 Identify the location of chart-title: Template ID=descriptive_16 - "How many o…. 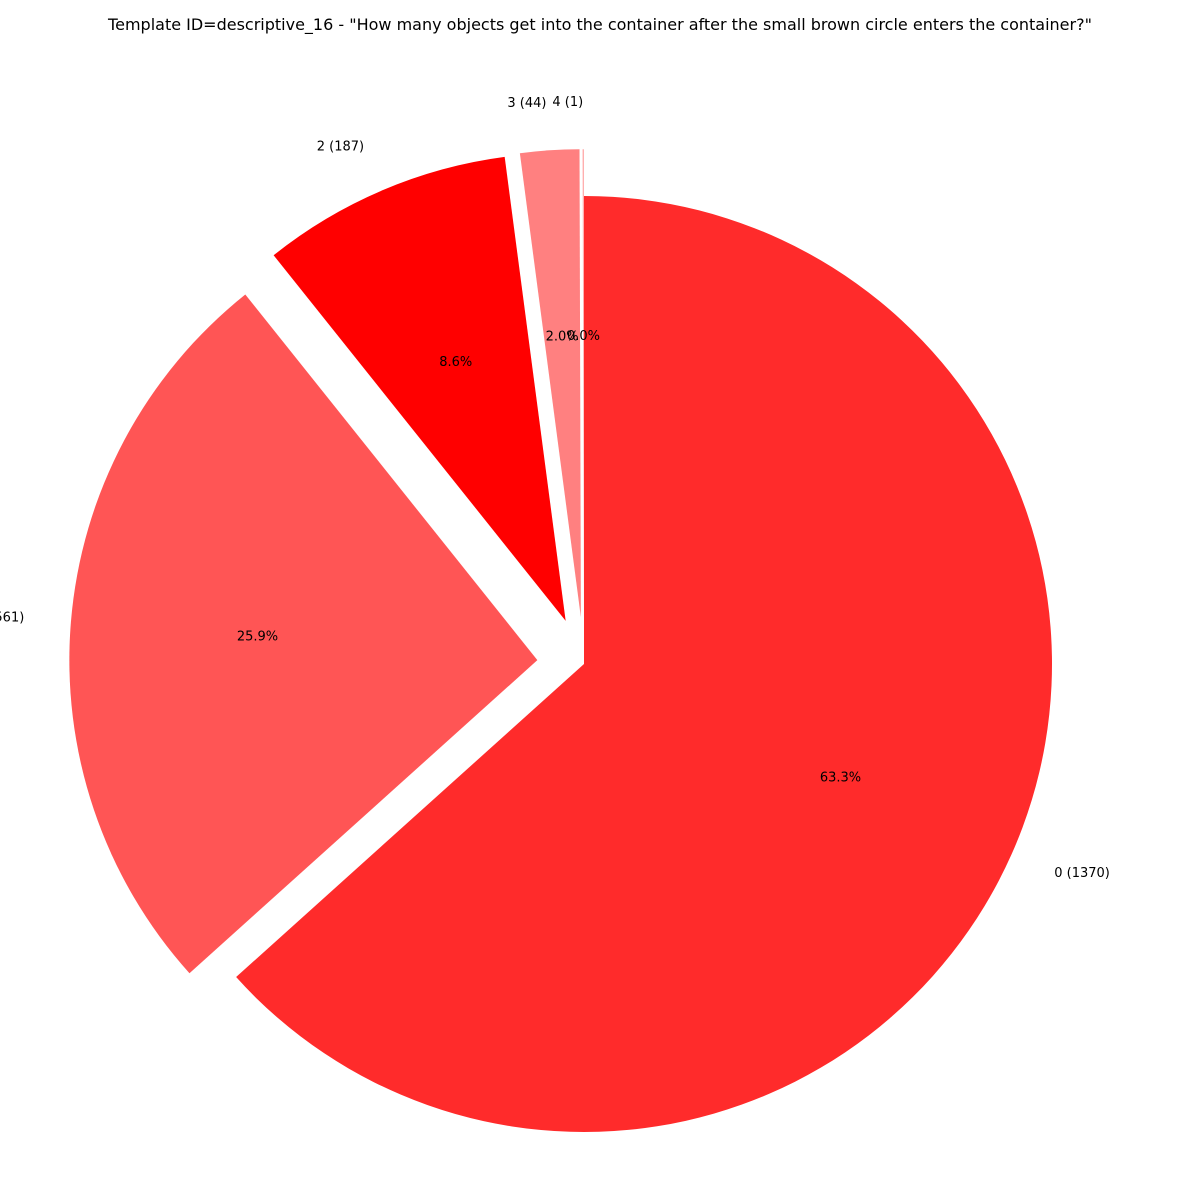
(599, 25).